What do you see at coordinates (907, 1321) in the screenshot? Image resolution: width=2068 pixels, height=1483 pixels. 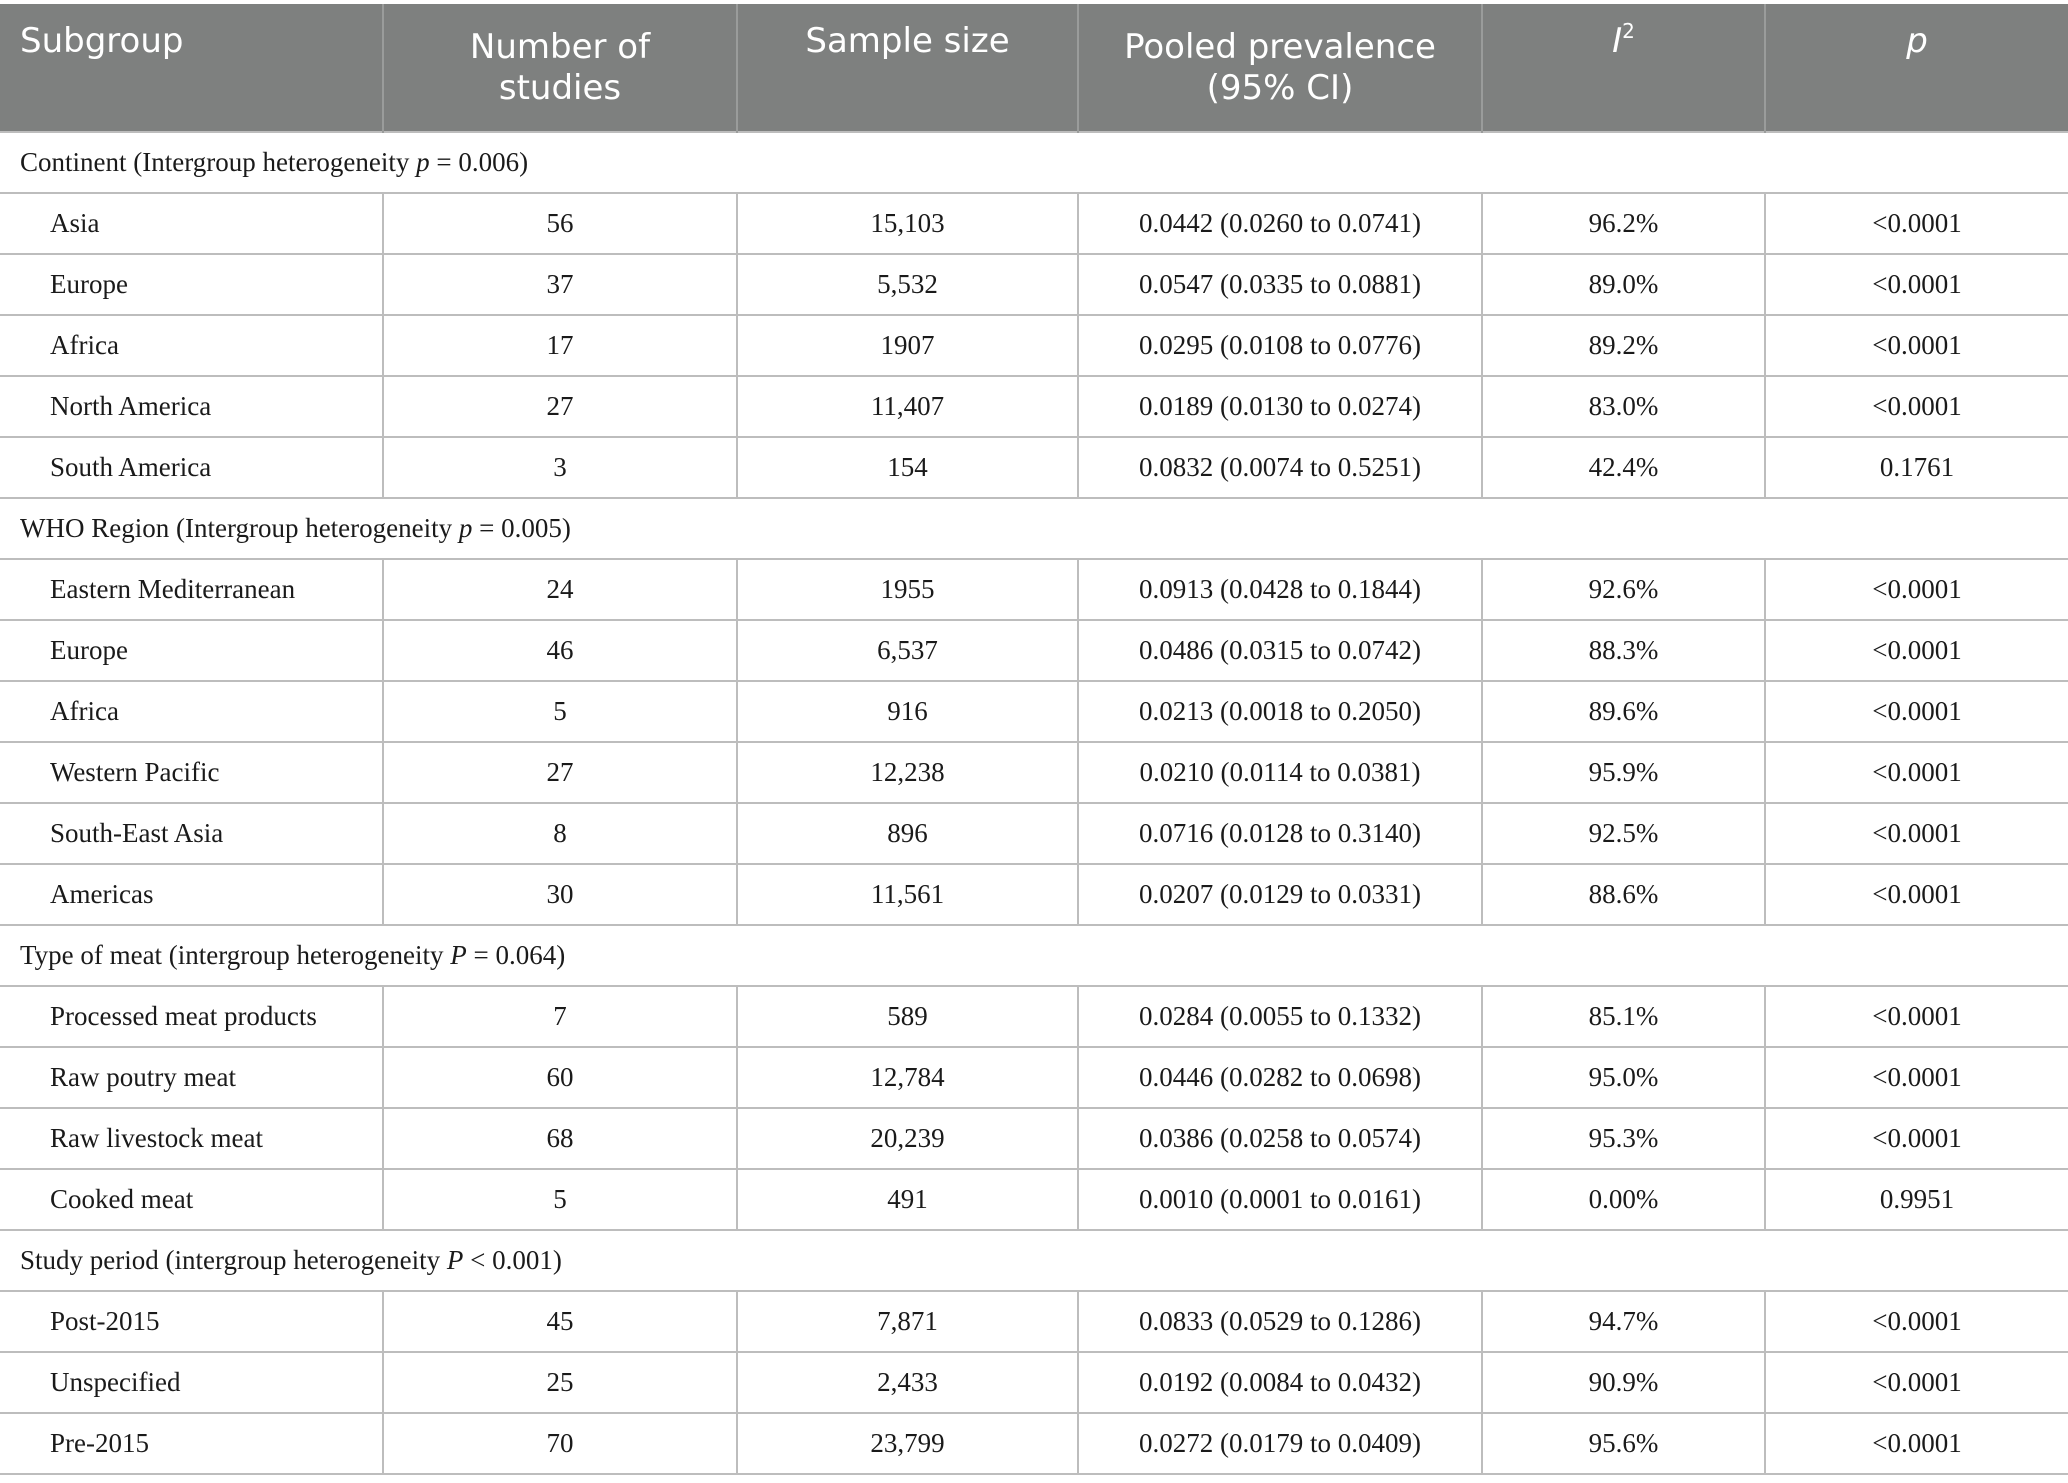 I see `cell-sample-size: 7,871` at bounding box center [907, 1321].